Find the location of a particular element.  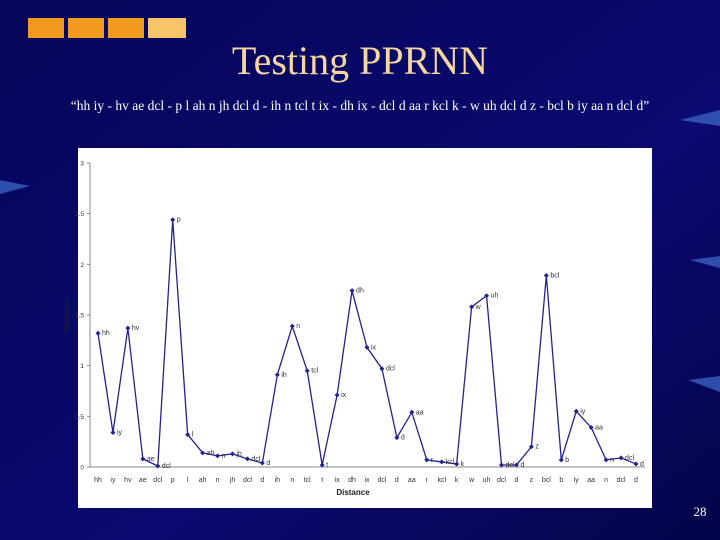

point-label: kcl is located at coordinates (450, 462).